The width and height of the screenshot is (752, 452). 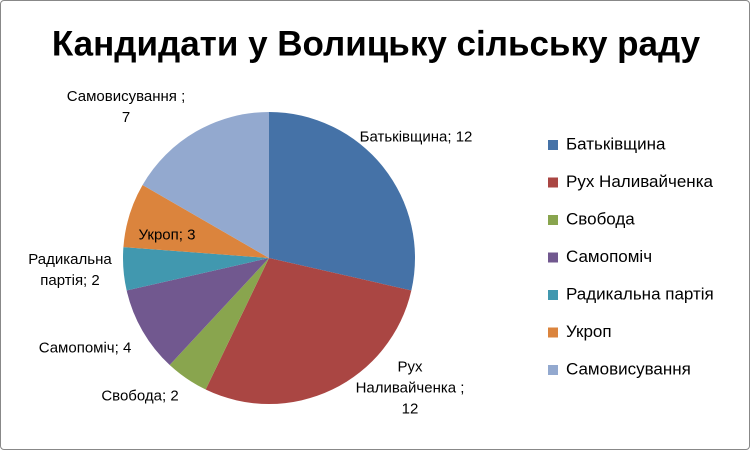 I want to click on legend-label: Радикальна партія, so click(x=640, y=293).